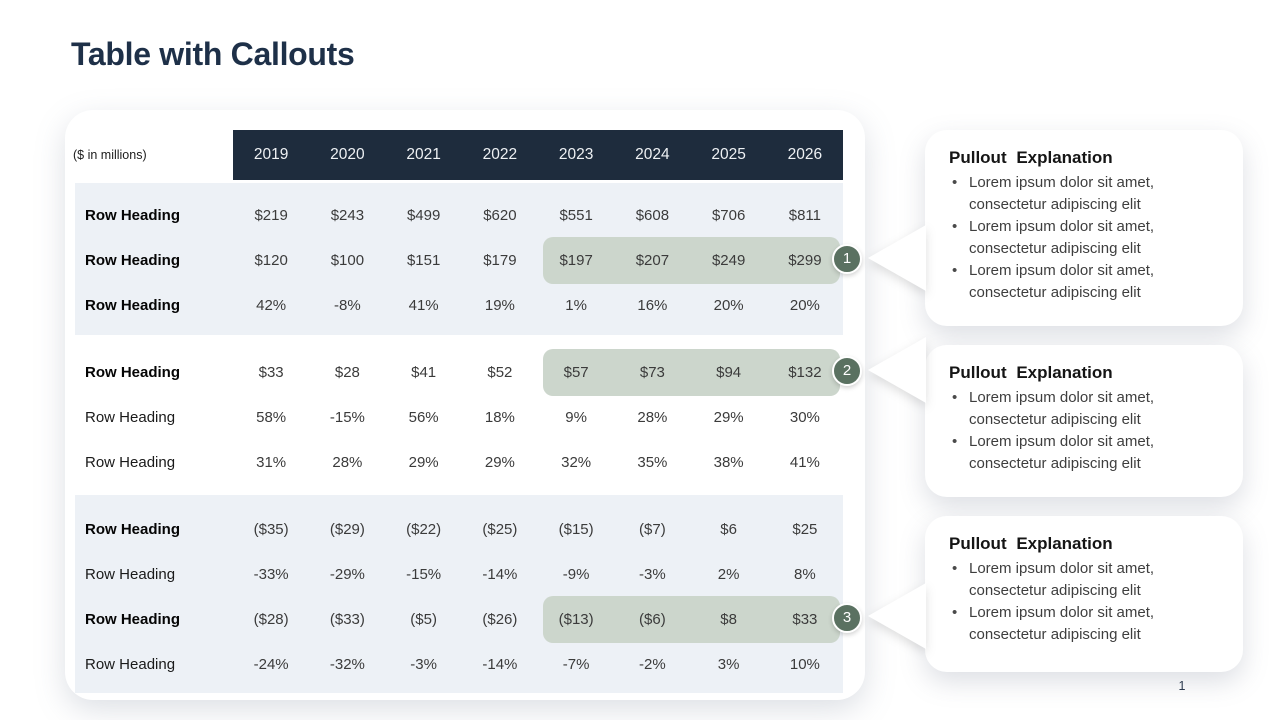 The height and width of the screenshot is (720, 1280). Describe the element at coordinates (271, 619) in the screenshot. I see `table-cell: ($28)` at that location.